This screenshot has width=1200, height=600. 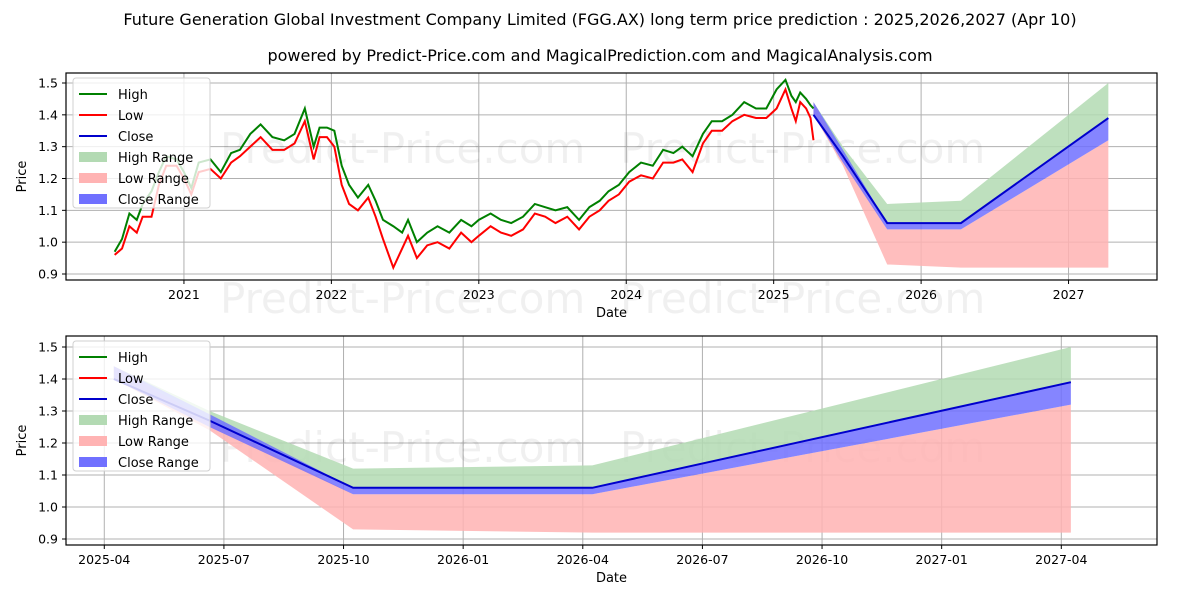 What do you see at coordinates (463, 559) in the screenshot?
I see `x-tick-label: 2026-01` at bounding box center [463, 559].